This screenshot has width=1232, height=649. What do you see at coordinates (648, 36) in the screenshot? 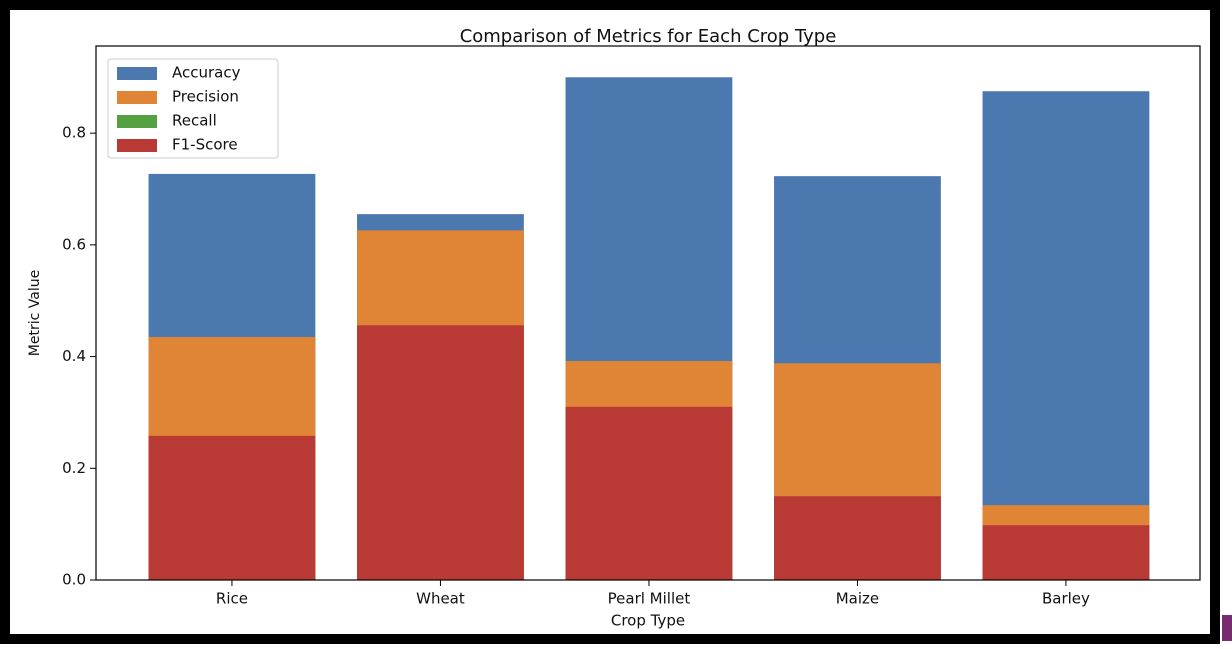
I see `chart-title: Comparison of Metrics for Each Crop Type` at bounding box center [648, 36].